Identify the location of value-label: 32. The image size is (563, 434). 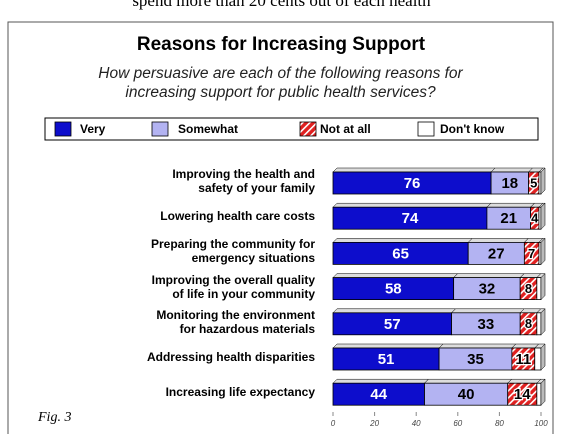
(487, 289).